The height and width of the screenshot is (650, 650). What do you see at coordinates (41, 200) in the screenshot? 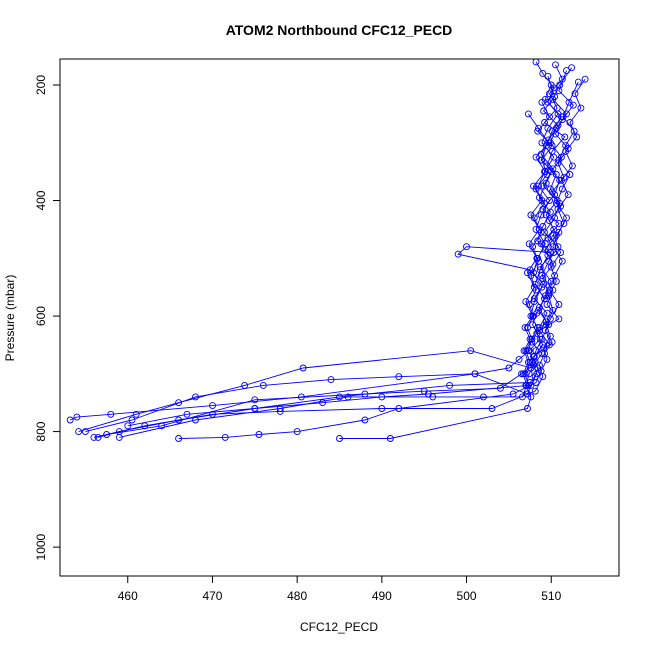
I see `y-tick-label-1: 400` at bounding box center [41, 200].